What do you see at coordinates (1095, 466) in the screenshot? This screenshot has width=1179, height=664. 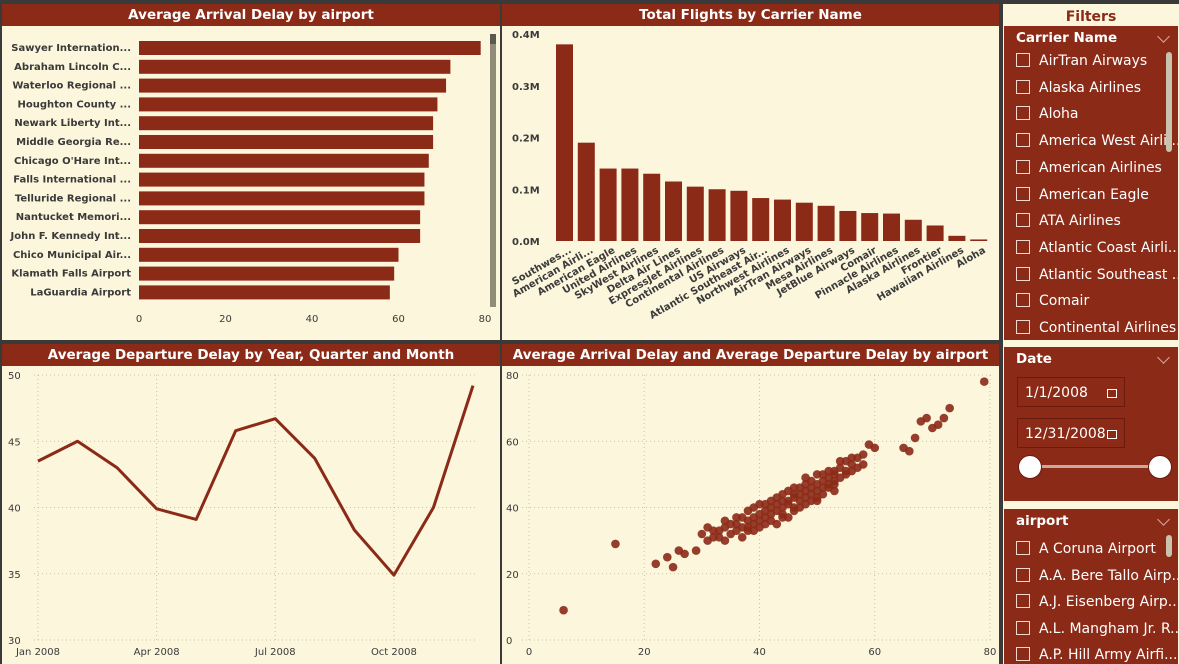 I see `date-slider-track` at bounding box center [1095, 466].